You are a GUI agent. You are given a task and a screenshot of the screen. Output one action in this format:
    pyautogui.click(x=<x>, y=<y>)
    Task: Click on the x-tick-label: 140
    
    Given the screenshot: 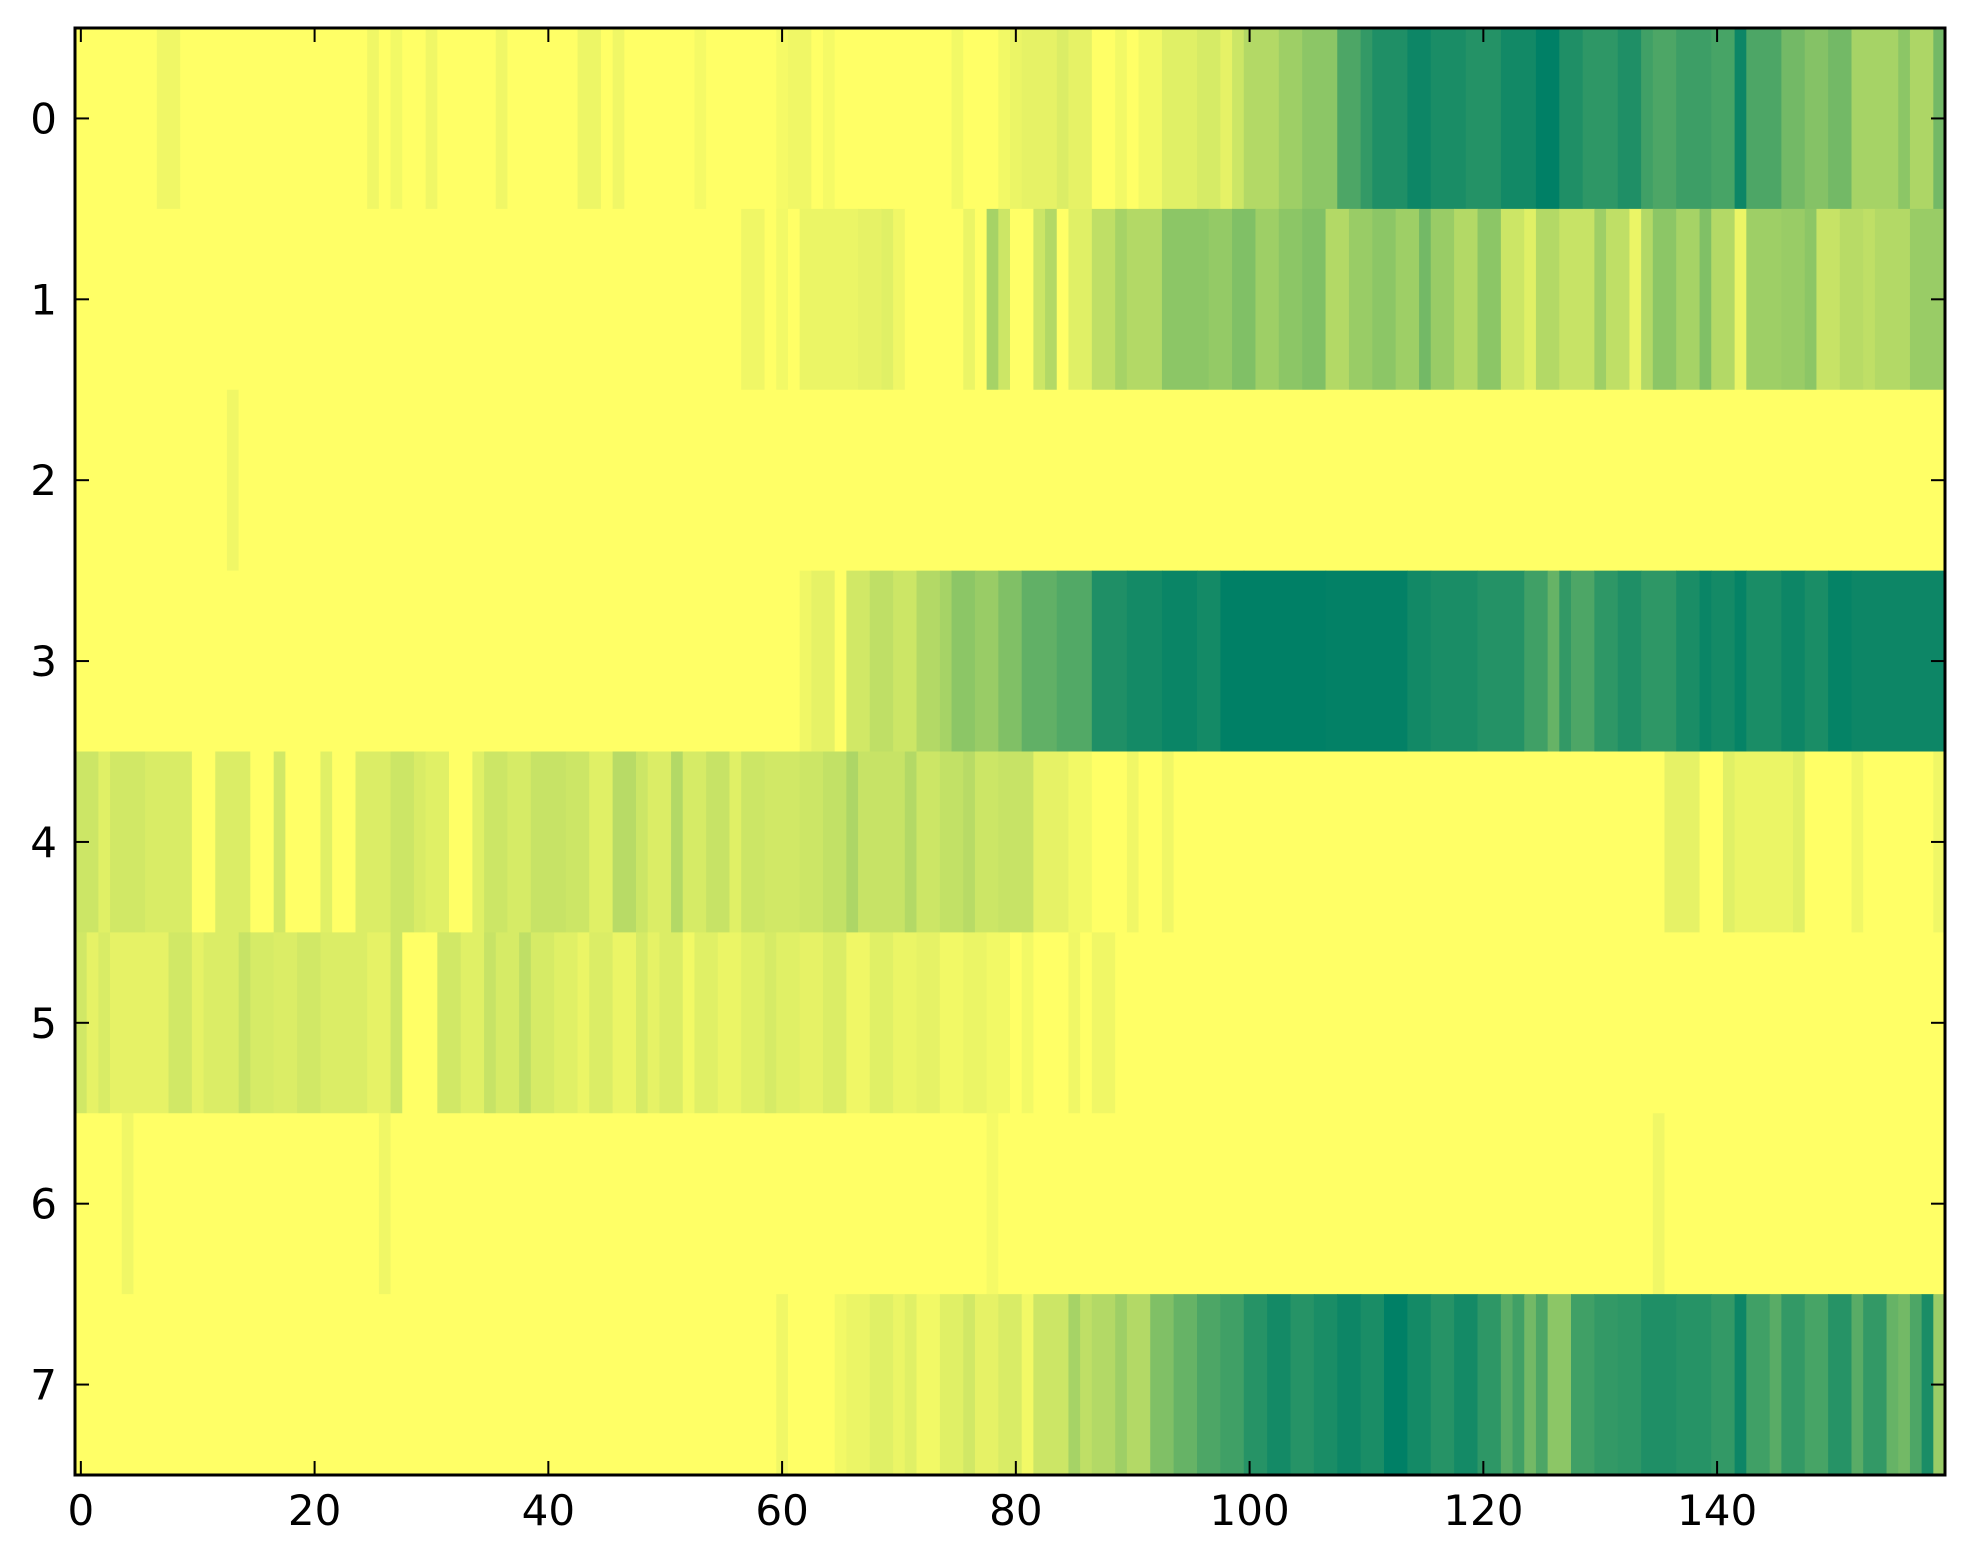 What is the action you would take?
    pyautogui.click(x=1717, y=1510)
    